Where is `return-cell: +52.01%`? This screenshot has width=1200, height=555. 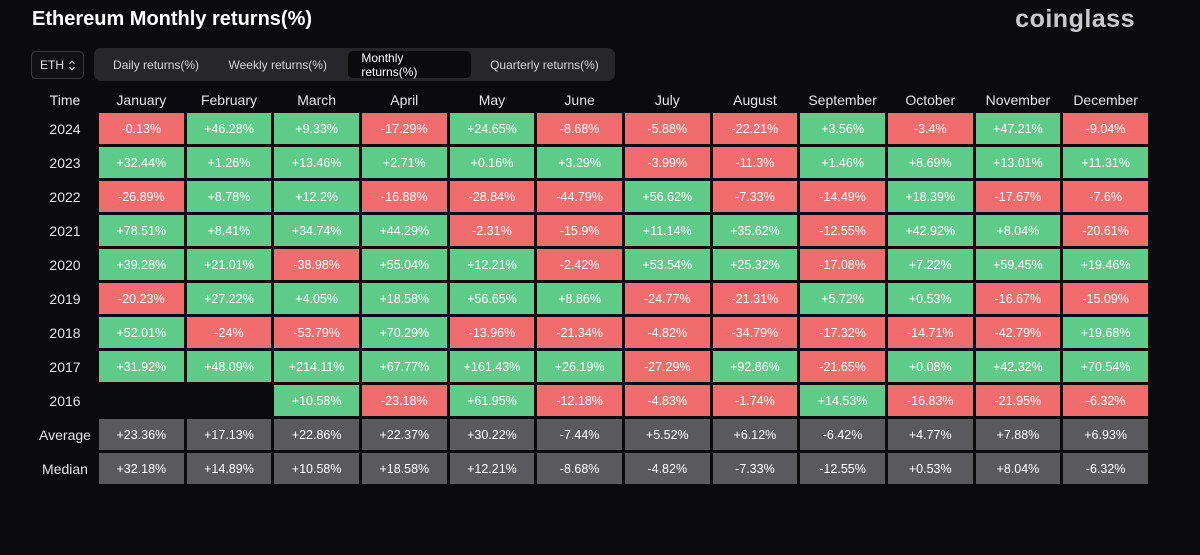 return-cell: +52.01% is located at coordinates (141, 334).